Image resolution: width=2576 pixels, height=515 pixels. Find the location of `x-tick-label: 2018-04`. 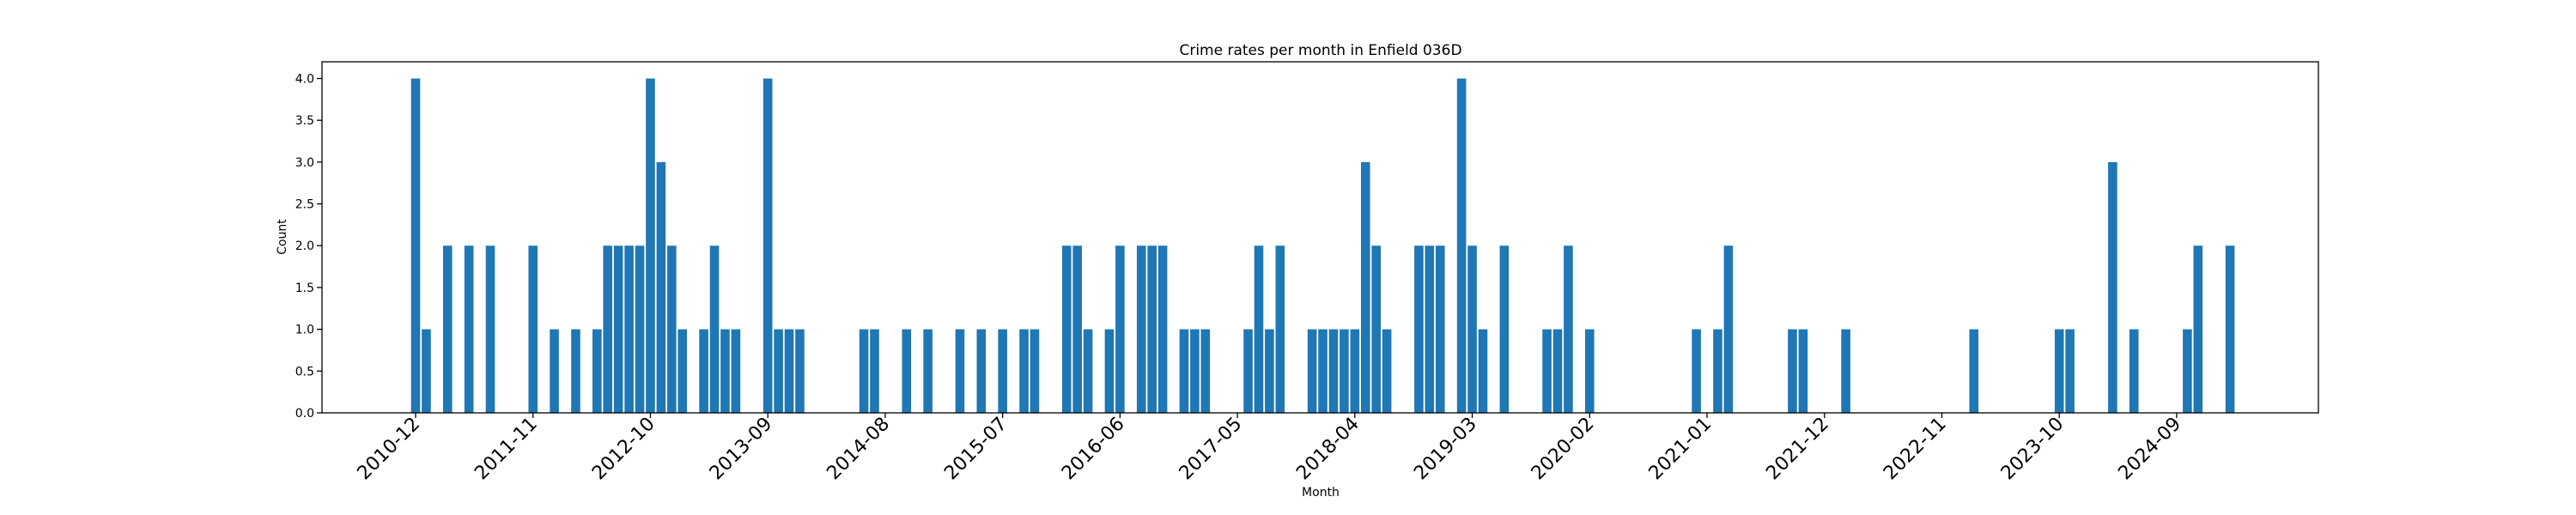

x-tick-label: 2018-04 is located at coordinates (1328, 449).